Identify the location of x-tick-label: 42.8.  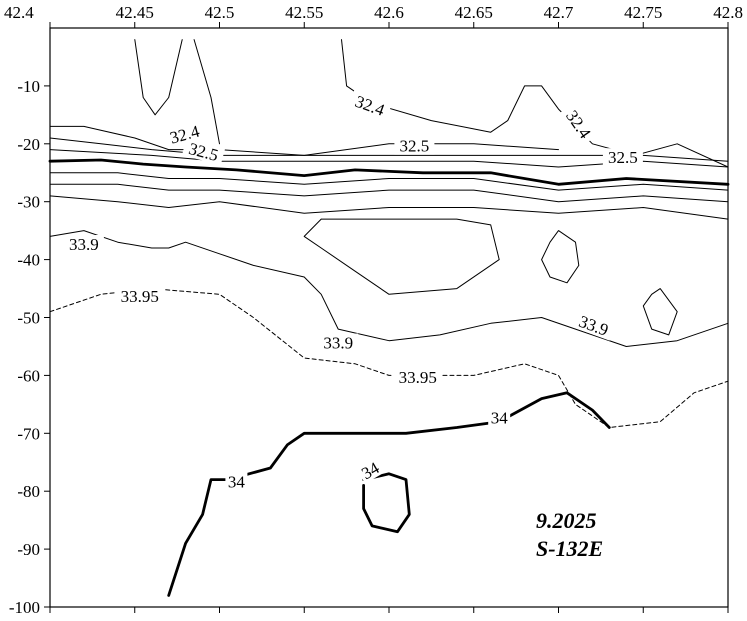
(728, 12).